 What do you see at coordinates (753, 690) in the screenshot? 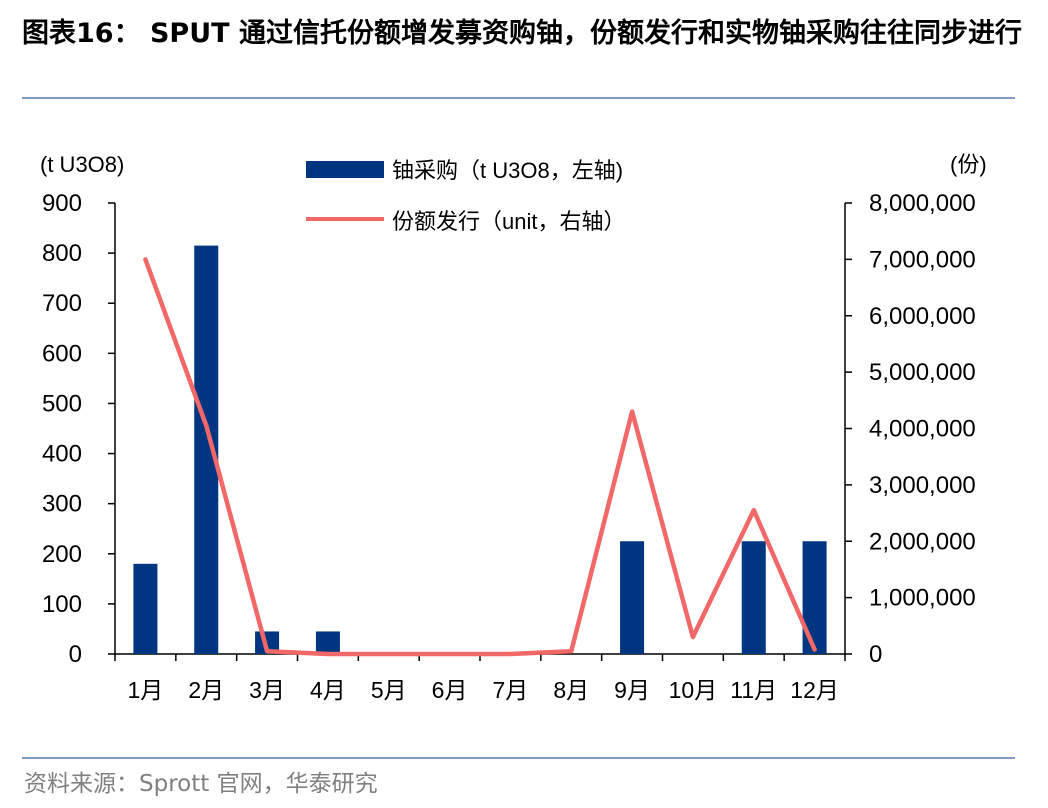
I see `x-tick-label: 11月` at bounding box center [753, 690].